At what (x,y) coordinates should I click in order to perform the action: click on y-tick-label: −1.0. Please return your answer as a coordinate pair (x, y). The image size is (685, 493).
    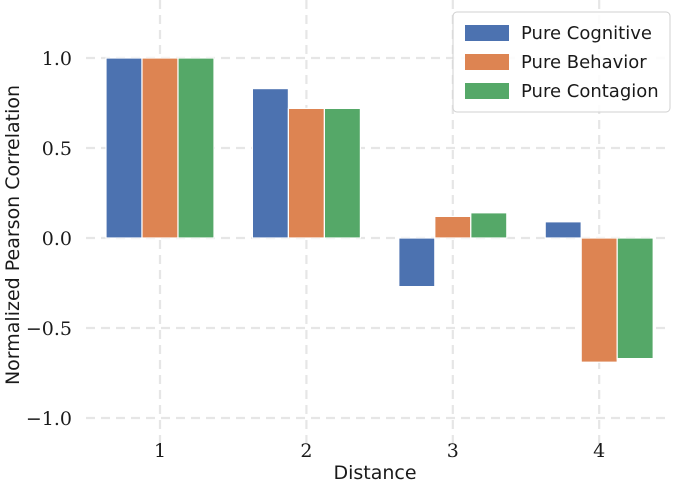
    Looking at the image, I should click on (49, 419).